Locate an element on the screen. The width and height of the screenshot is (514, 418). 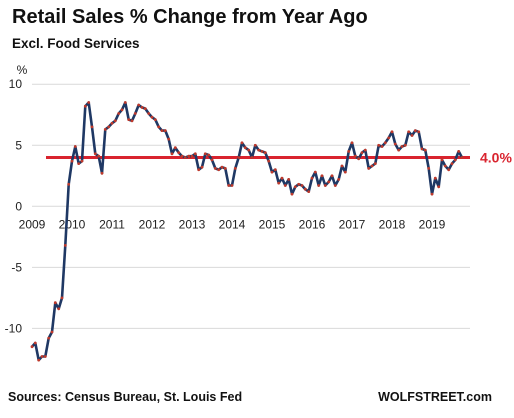
y-tick-label: 5 is located at coordinates (18, 145).